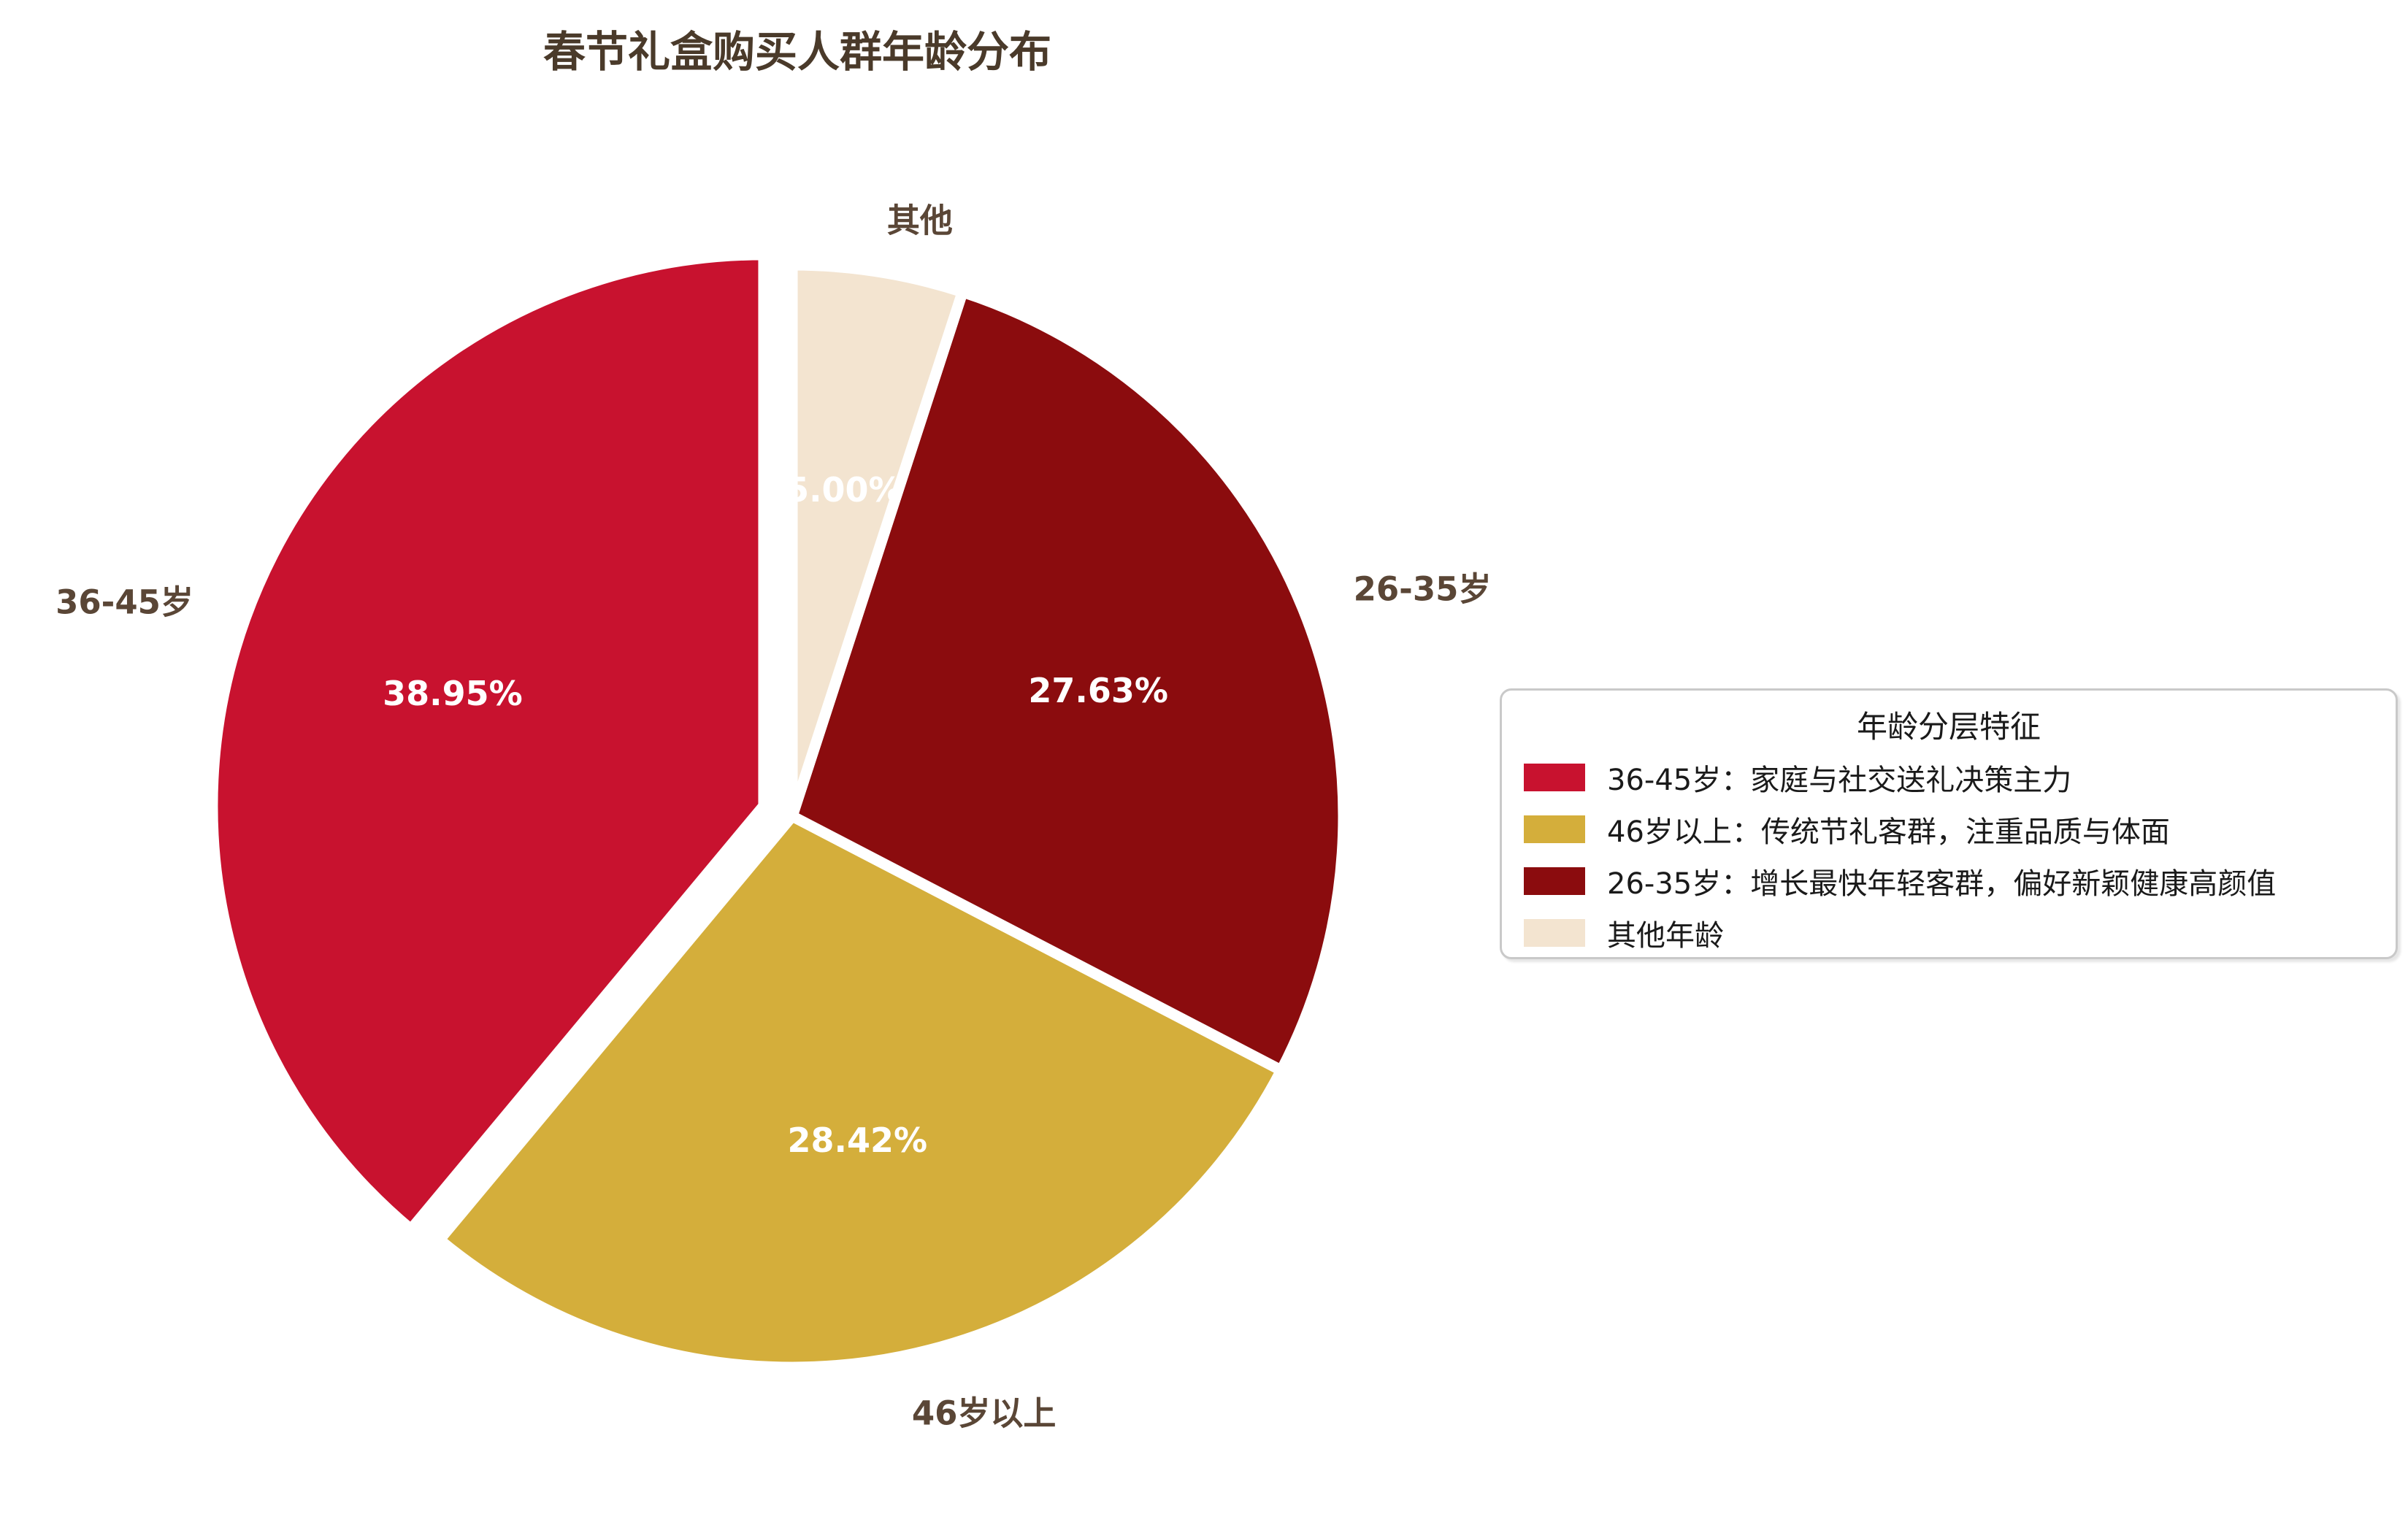 The image size is (2408, 1533). Describe the element at coordinates (1839, 780) in the screenshot. I see `legend-item-label-1: 36-45岁：家庭与社交送礼决策主力` at that location.